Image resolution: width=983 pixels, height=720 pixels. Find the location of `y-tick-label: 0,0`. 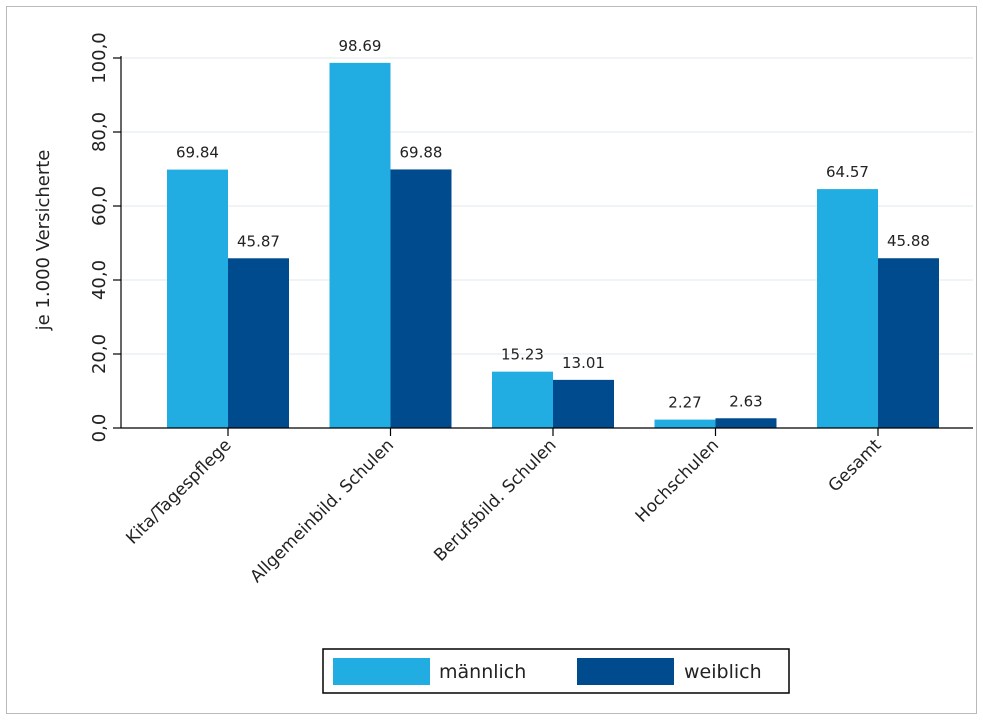

y-tick-label: 0,0 is located at coordinates (99, 428).